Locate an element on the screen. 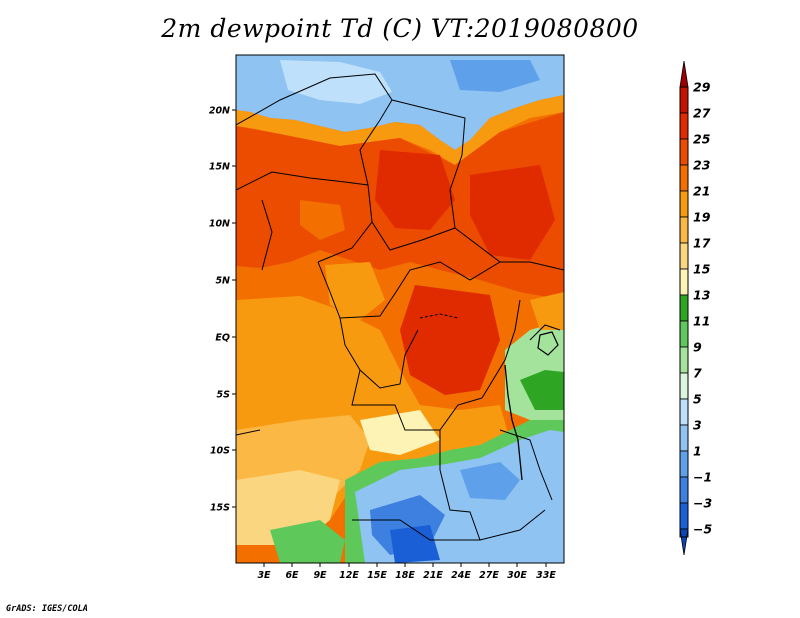 The height and width of the screenshot is (618, 800). colorbar-label: 21 is located at coordinates (701, 191).